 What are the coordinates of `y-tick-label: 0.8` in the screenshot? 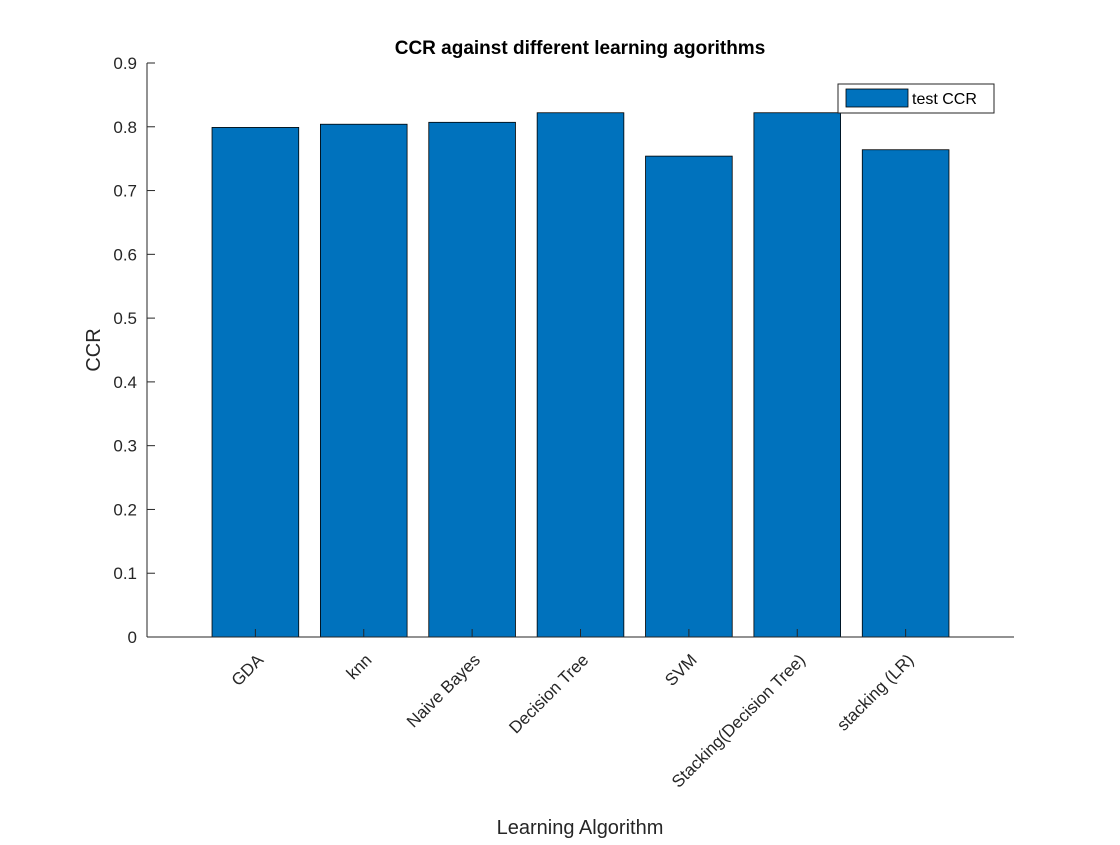 It's located at (125, 127).